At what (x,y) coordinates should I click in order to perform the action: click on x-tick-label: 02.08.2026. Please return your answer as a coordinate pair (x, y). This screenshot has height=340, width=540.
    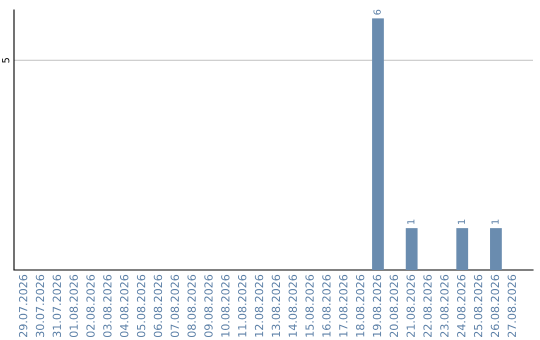
    Looking at the image, I should click on (90, 306).